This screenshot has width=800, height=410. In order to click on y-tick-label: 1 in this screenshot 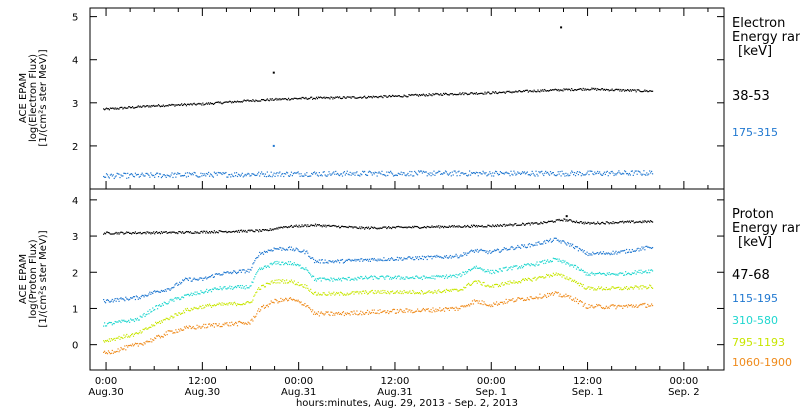, I will do `click(75, 309)`.